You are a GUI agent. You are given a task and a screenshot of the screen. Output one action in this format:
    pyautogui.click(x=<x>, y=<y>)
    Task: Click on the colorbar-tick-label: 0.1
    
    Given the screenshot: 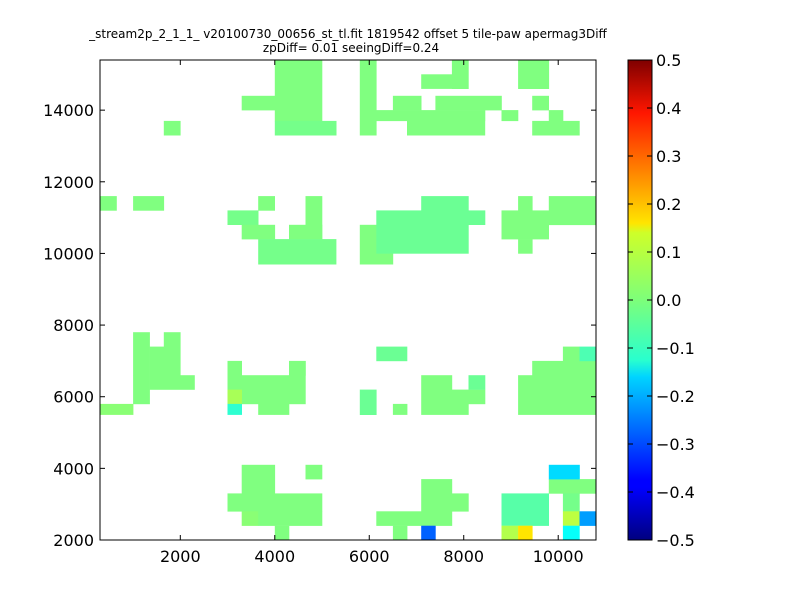 What is the action you would take?
    pyautogui.click(x=668, y=252)
    